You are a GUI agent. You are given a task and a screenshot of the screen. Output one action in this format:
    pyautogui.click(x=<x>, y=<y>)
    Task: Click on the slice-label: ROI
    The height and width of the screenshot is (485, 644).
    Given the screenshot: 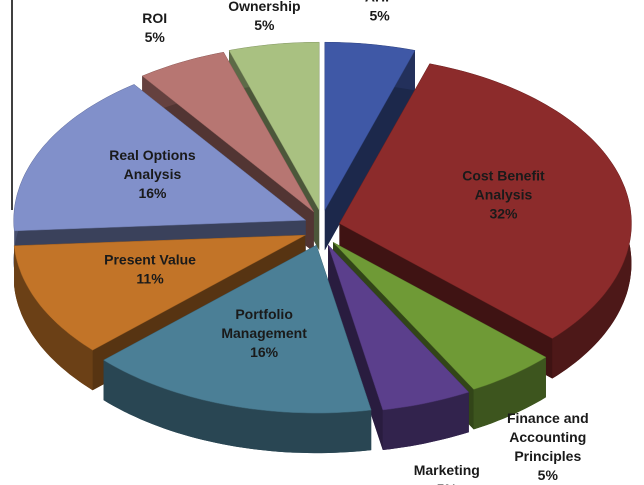 What is the action you would take?
    pyautogui.click(x=154, y=18)
    